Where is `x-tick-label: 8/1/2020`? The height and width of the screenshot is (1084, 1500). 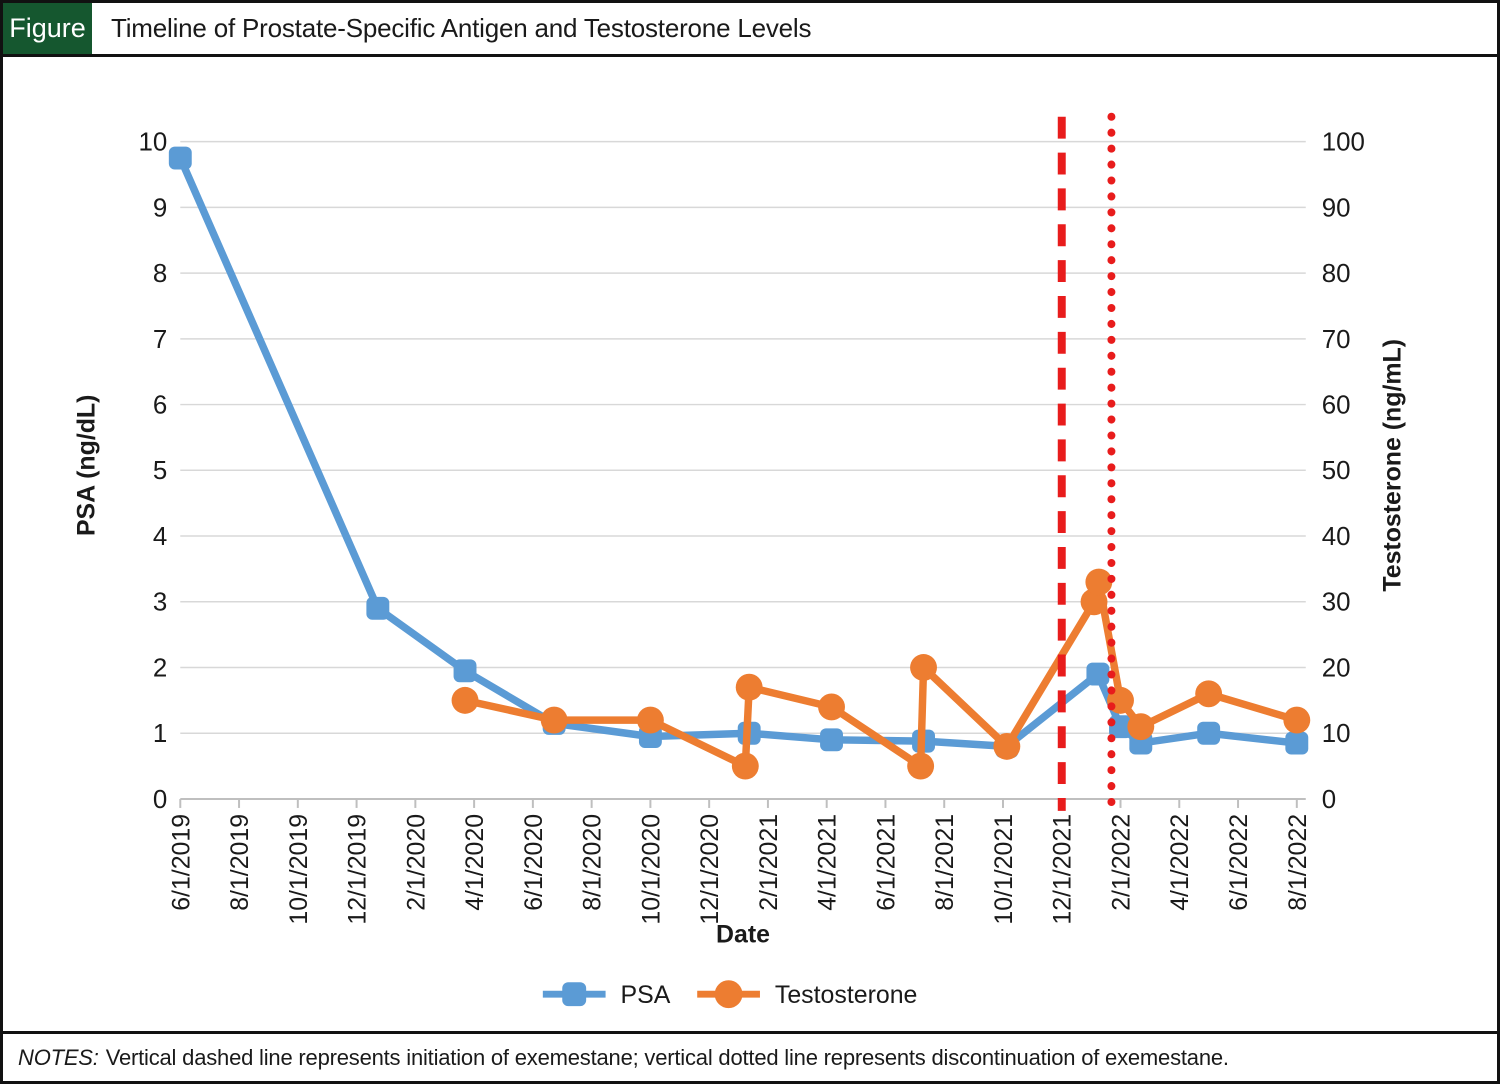
x-tick-label: 8/1/2020 is located at coordinates (593, 862).